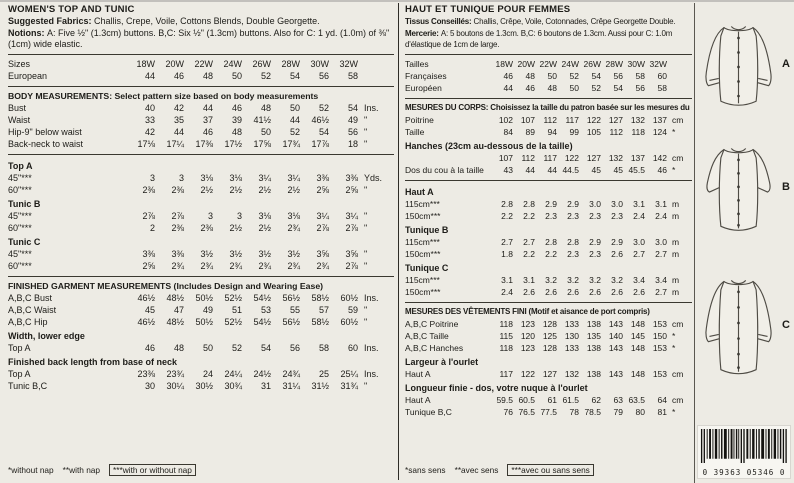  What do you see at coordinates (488, 9) in the screenshot?
I see `french-title: HAUT ET TUNIQUE POUR FEMMES` at bounding box center [488, 9].